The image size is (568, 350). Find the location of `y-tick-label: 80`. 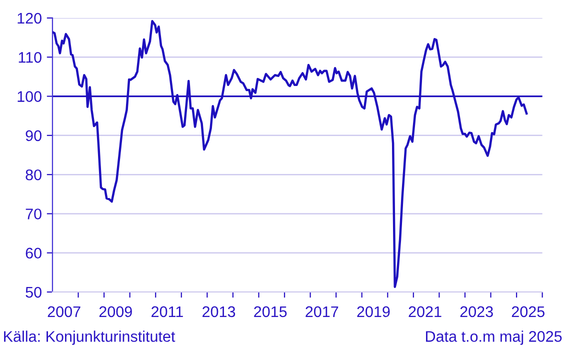

y-tick-label: 80 is located at coordinates (34, 174).